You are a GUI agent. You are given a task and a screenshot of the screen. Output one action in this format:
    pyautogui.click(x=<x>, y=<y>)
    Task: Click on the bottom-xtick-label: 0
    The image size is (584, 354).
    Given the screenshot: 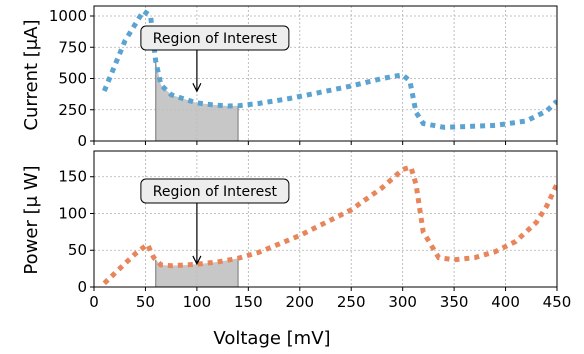 What is the action you would take?
    pyautogui.click(x=94, y=302)
    